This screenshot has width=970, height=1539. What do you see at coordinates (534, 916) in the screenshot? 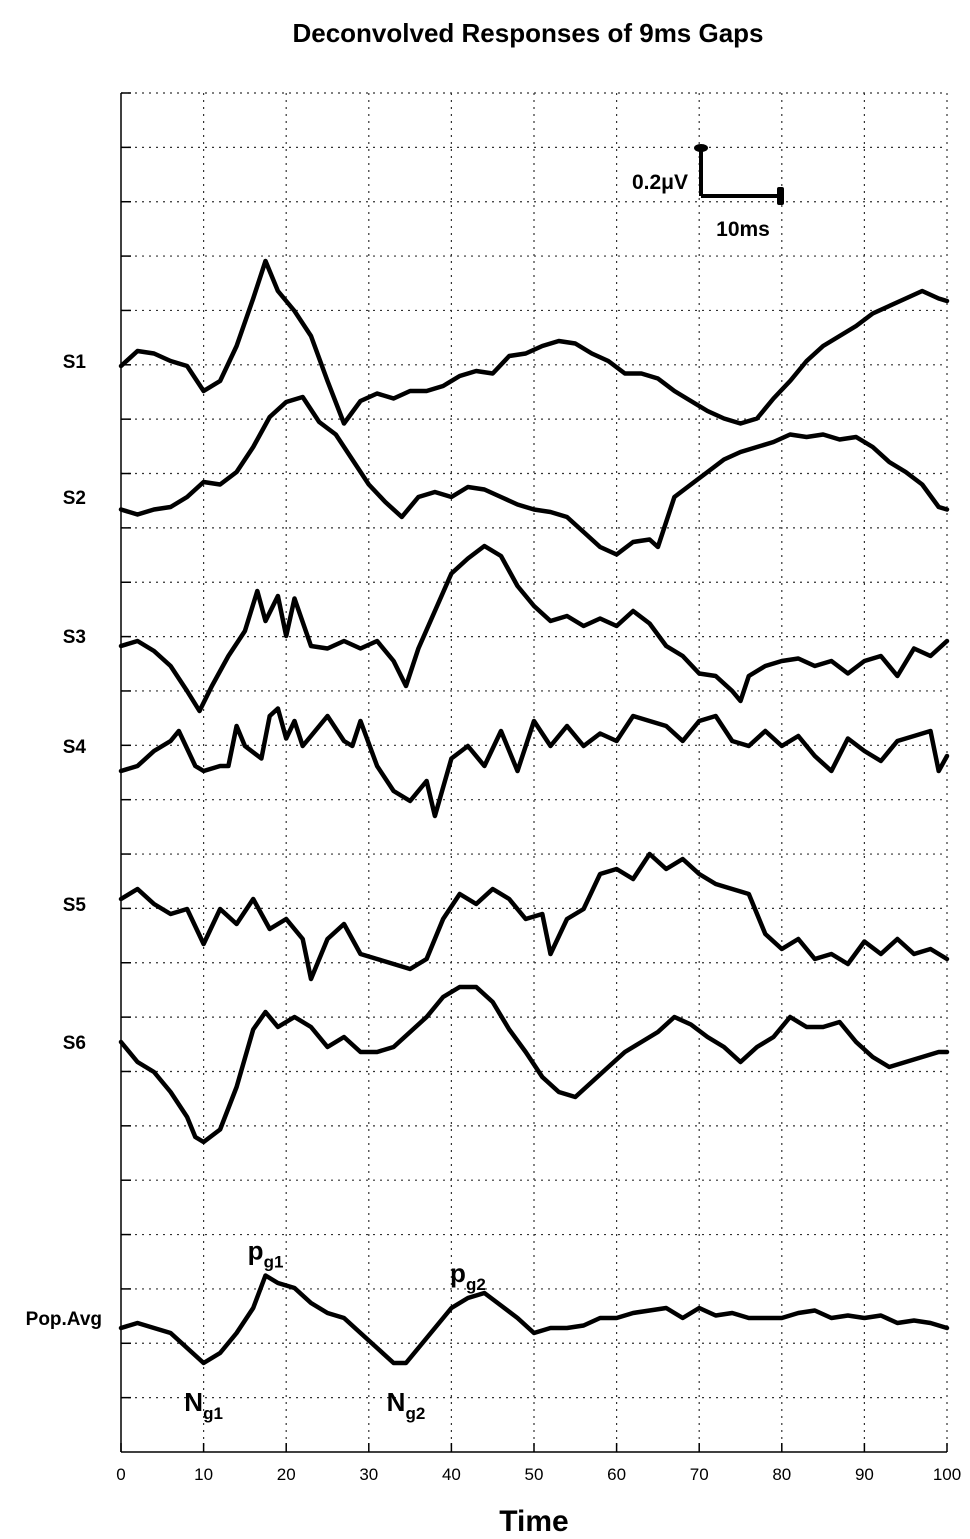
I see `trace-s5` at bounding box center [534, 916].